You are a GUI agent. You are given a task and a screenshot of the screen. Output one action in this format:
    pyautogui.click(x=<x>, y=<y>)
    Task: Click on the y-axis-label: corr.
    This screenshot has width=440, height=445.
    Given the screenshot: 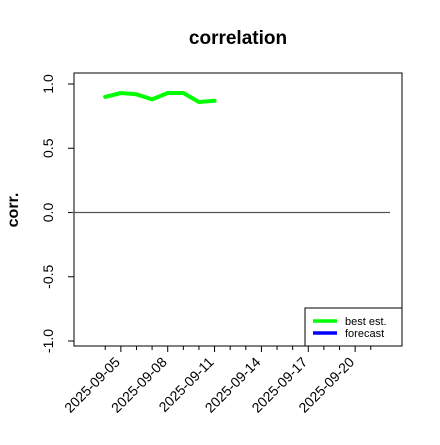 What is the action you would take?
    pyautogui.click(x=13, y=210)
    